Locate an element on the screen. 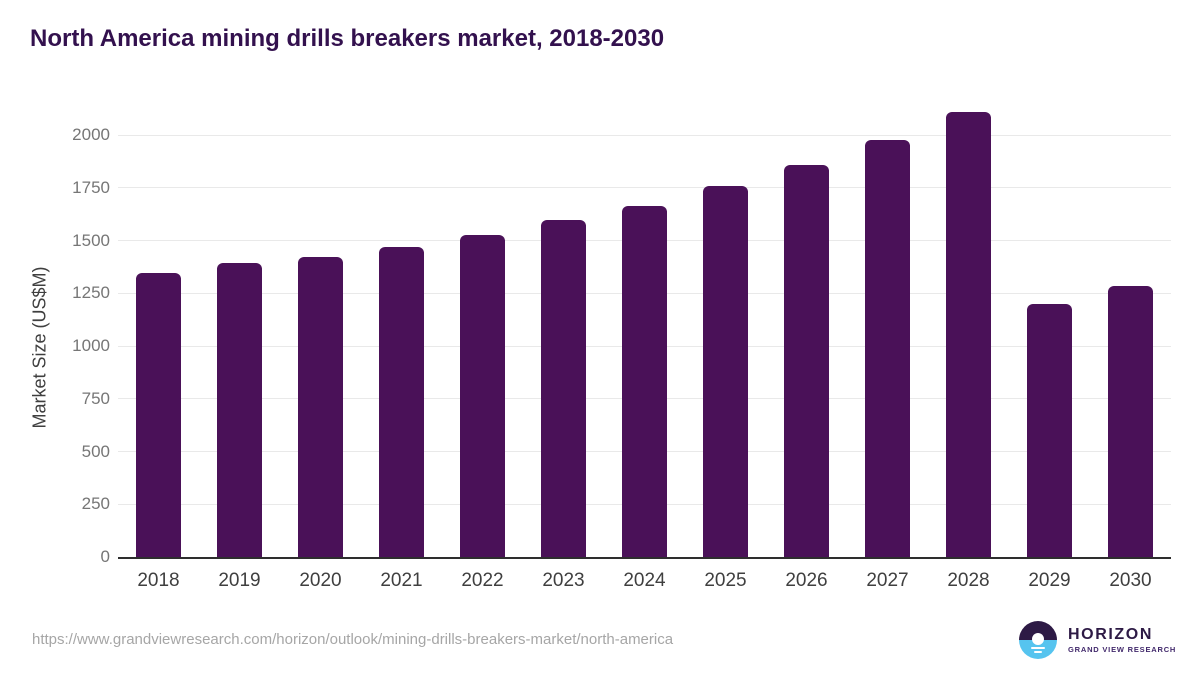 The width and height of the screenshot is (1200, 675). x-tick-label: 2024 is located at coordinates (644, 580).